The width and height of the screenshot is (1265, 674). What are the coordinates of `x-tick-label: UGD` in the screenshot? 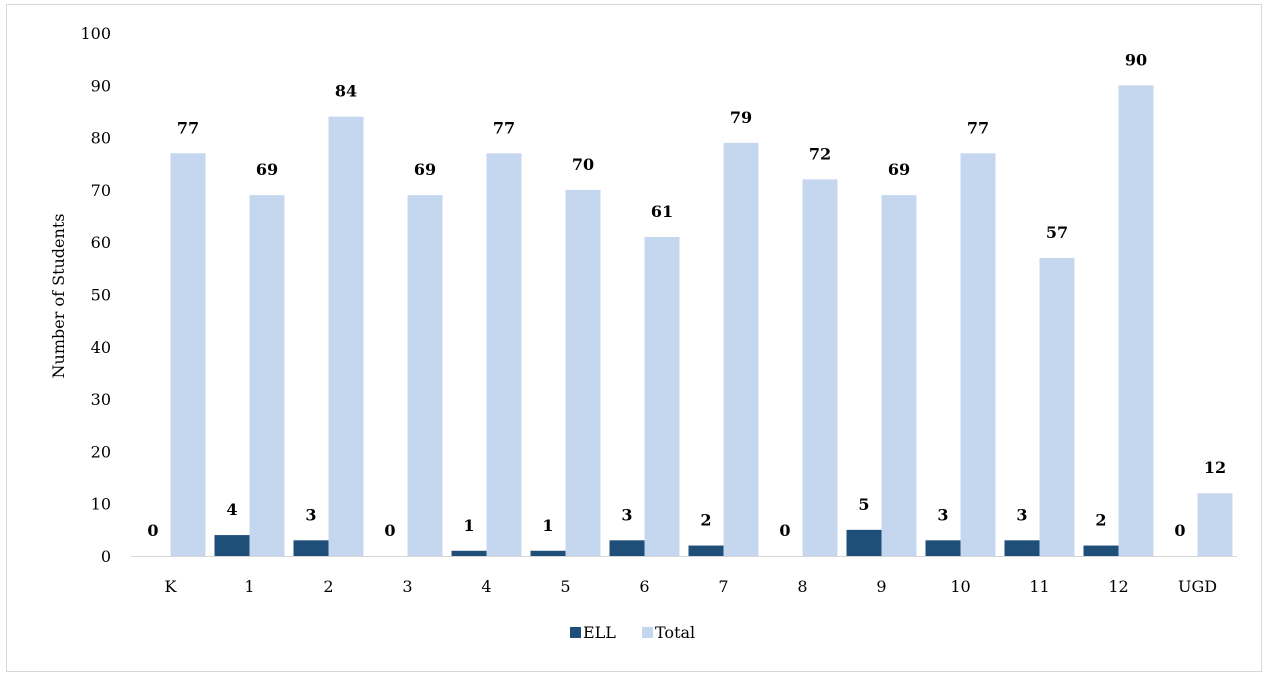 It's located at (1197, 586).